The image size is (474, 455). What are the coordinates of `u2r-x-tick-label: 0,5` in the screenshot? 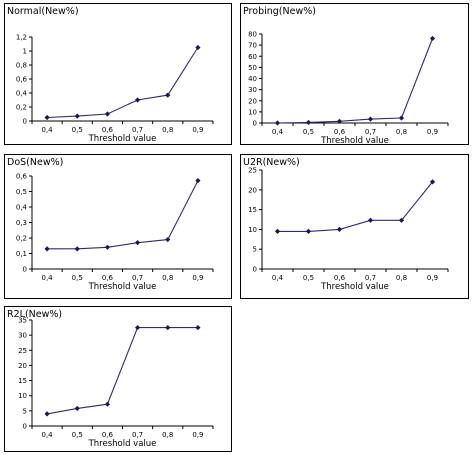 It's located at (308, 278).